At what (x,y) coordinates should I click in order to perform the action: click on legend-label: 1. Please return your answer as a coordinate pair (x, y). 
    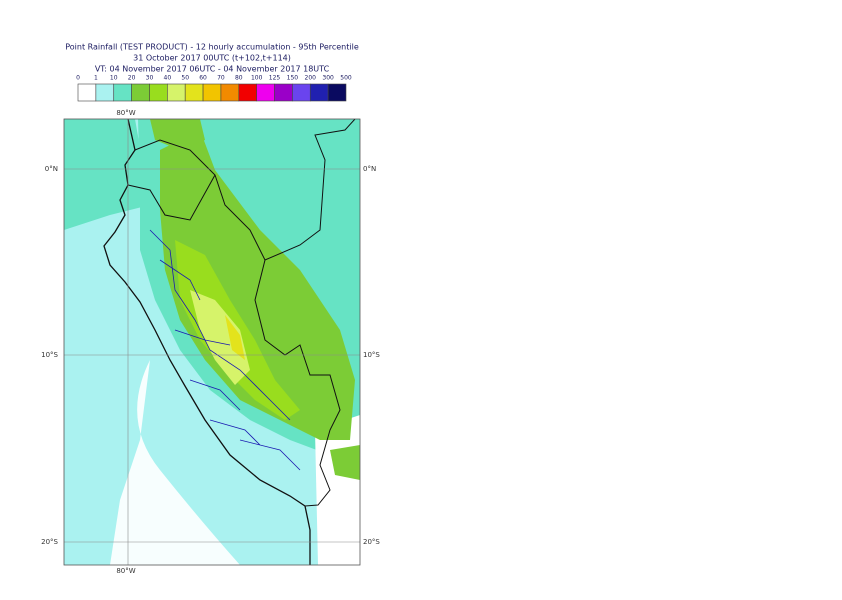
    Looking at the image, I should click on (96, 78).